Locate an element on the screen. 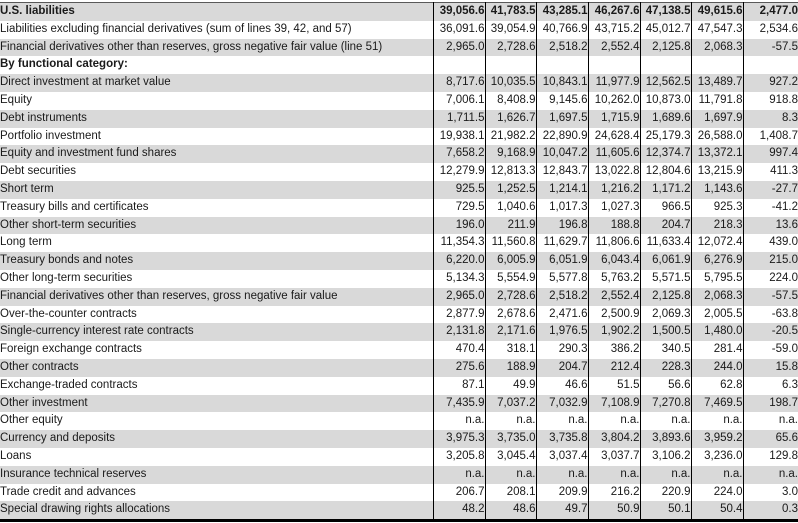  row-label: By functional category: is located at coordinates (64, 64).